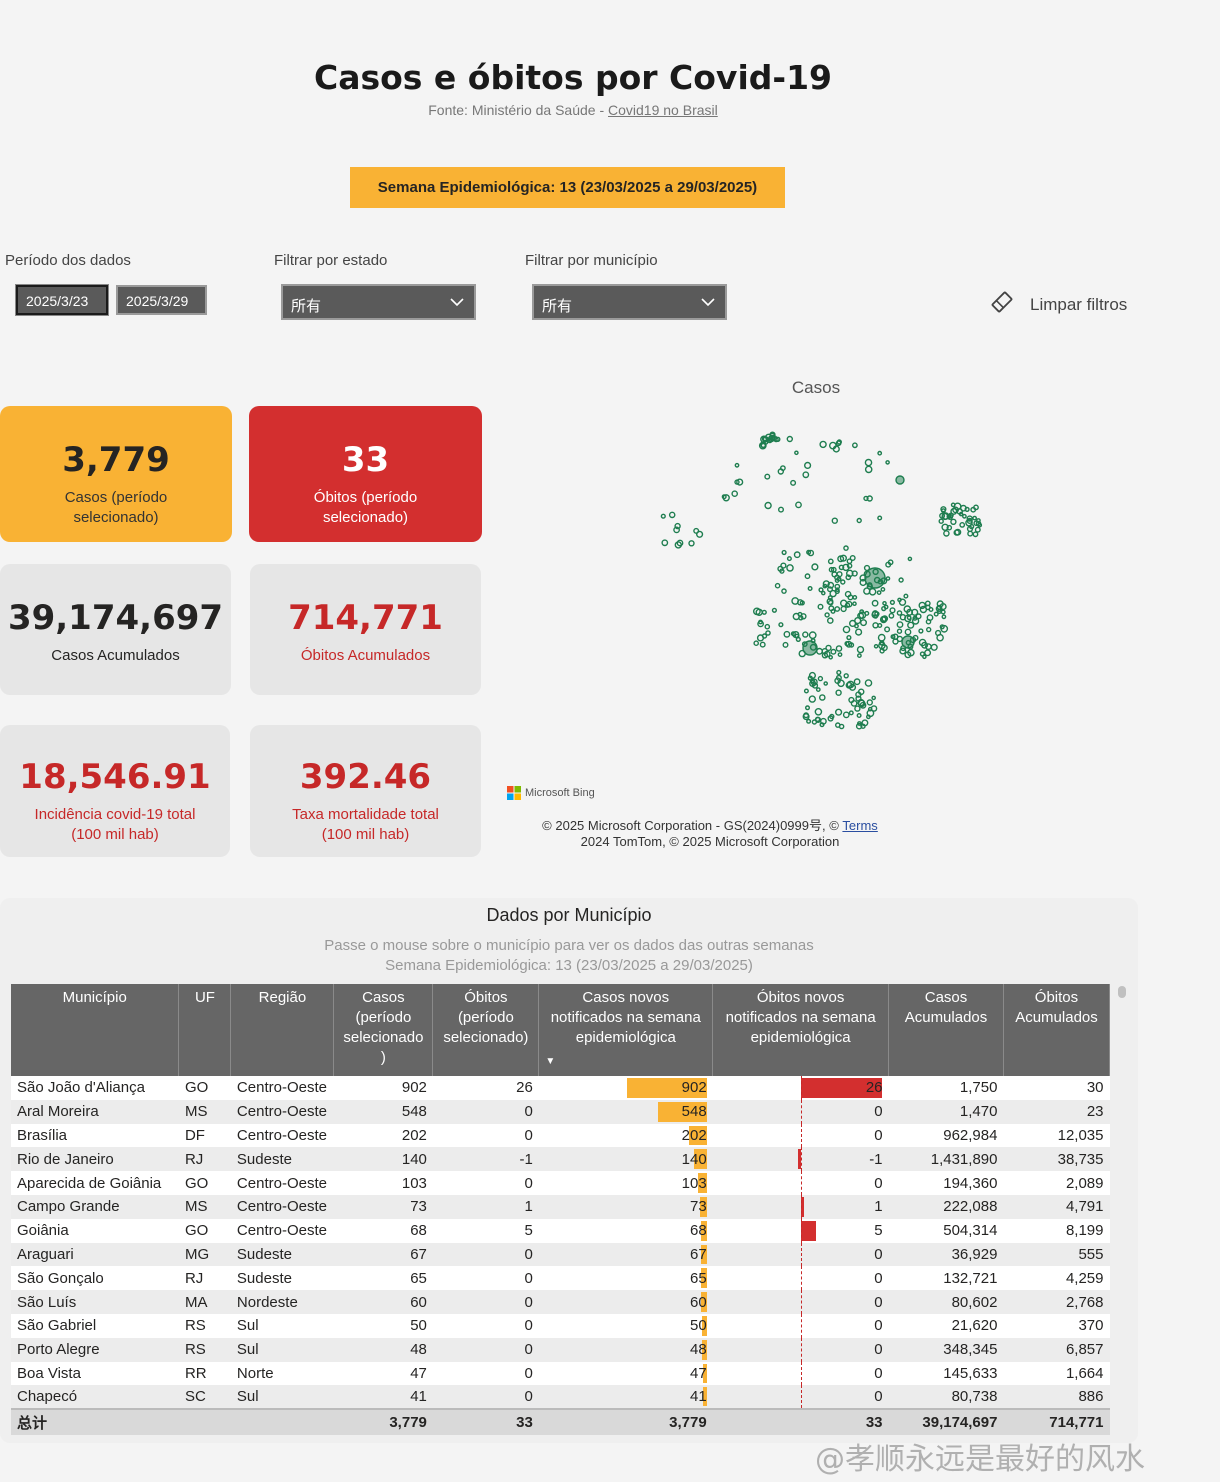  What do you see at coordinates (946, 1111) in the screenshot?
I see `cell-casos-acumulados: 1,470` at bounding box center [946, 1111].